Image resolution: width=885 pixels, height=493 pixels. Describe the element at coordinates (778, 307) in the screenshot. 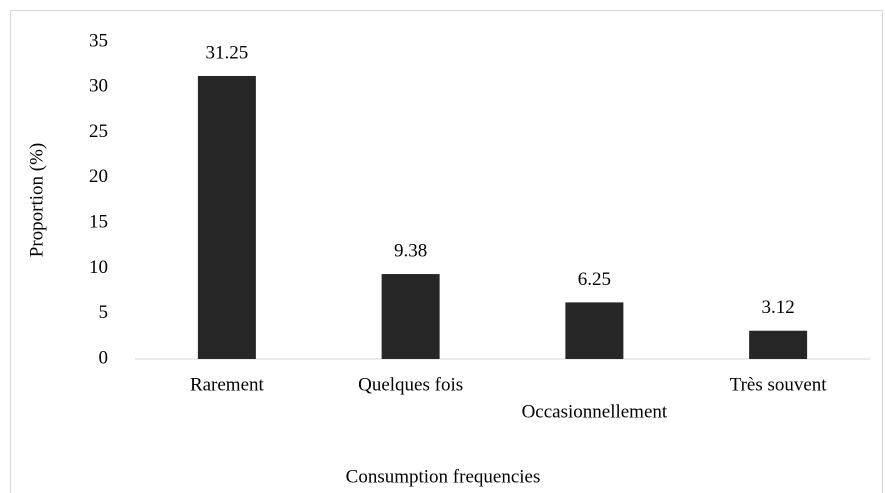

I see `data-label: 3.12` at that location.